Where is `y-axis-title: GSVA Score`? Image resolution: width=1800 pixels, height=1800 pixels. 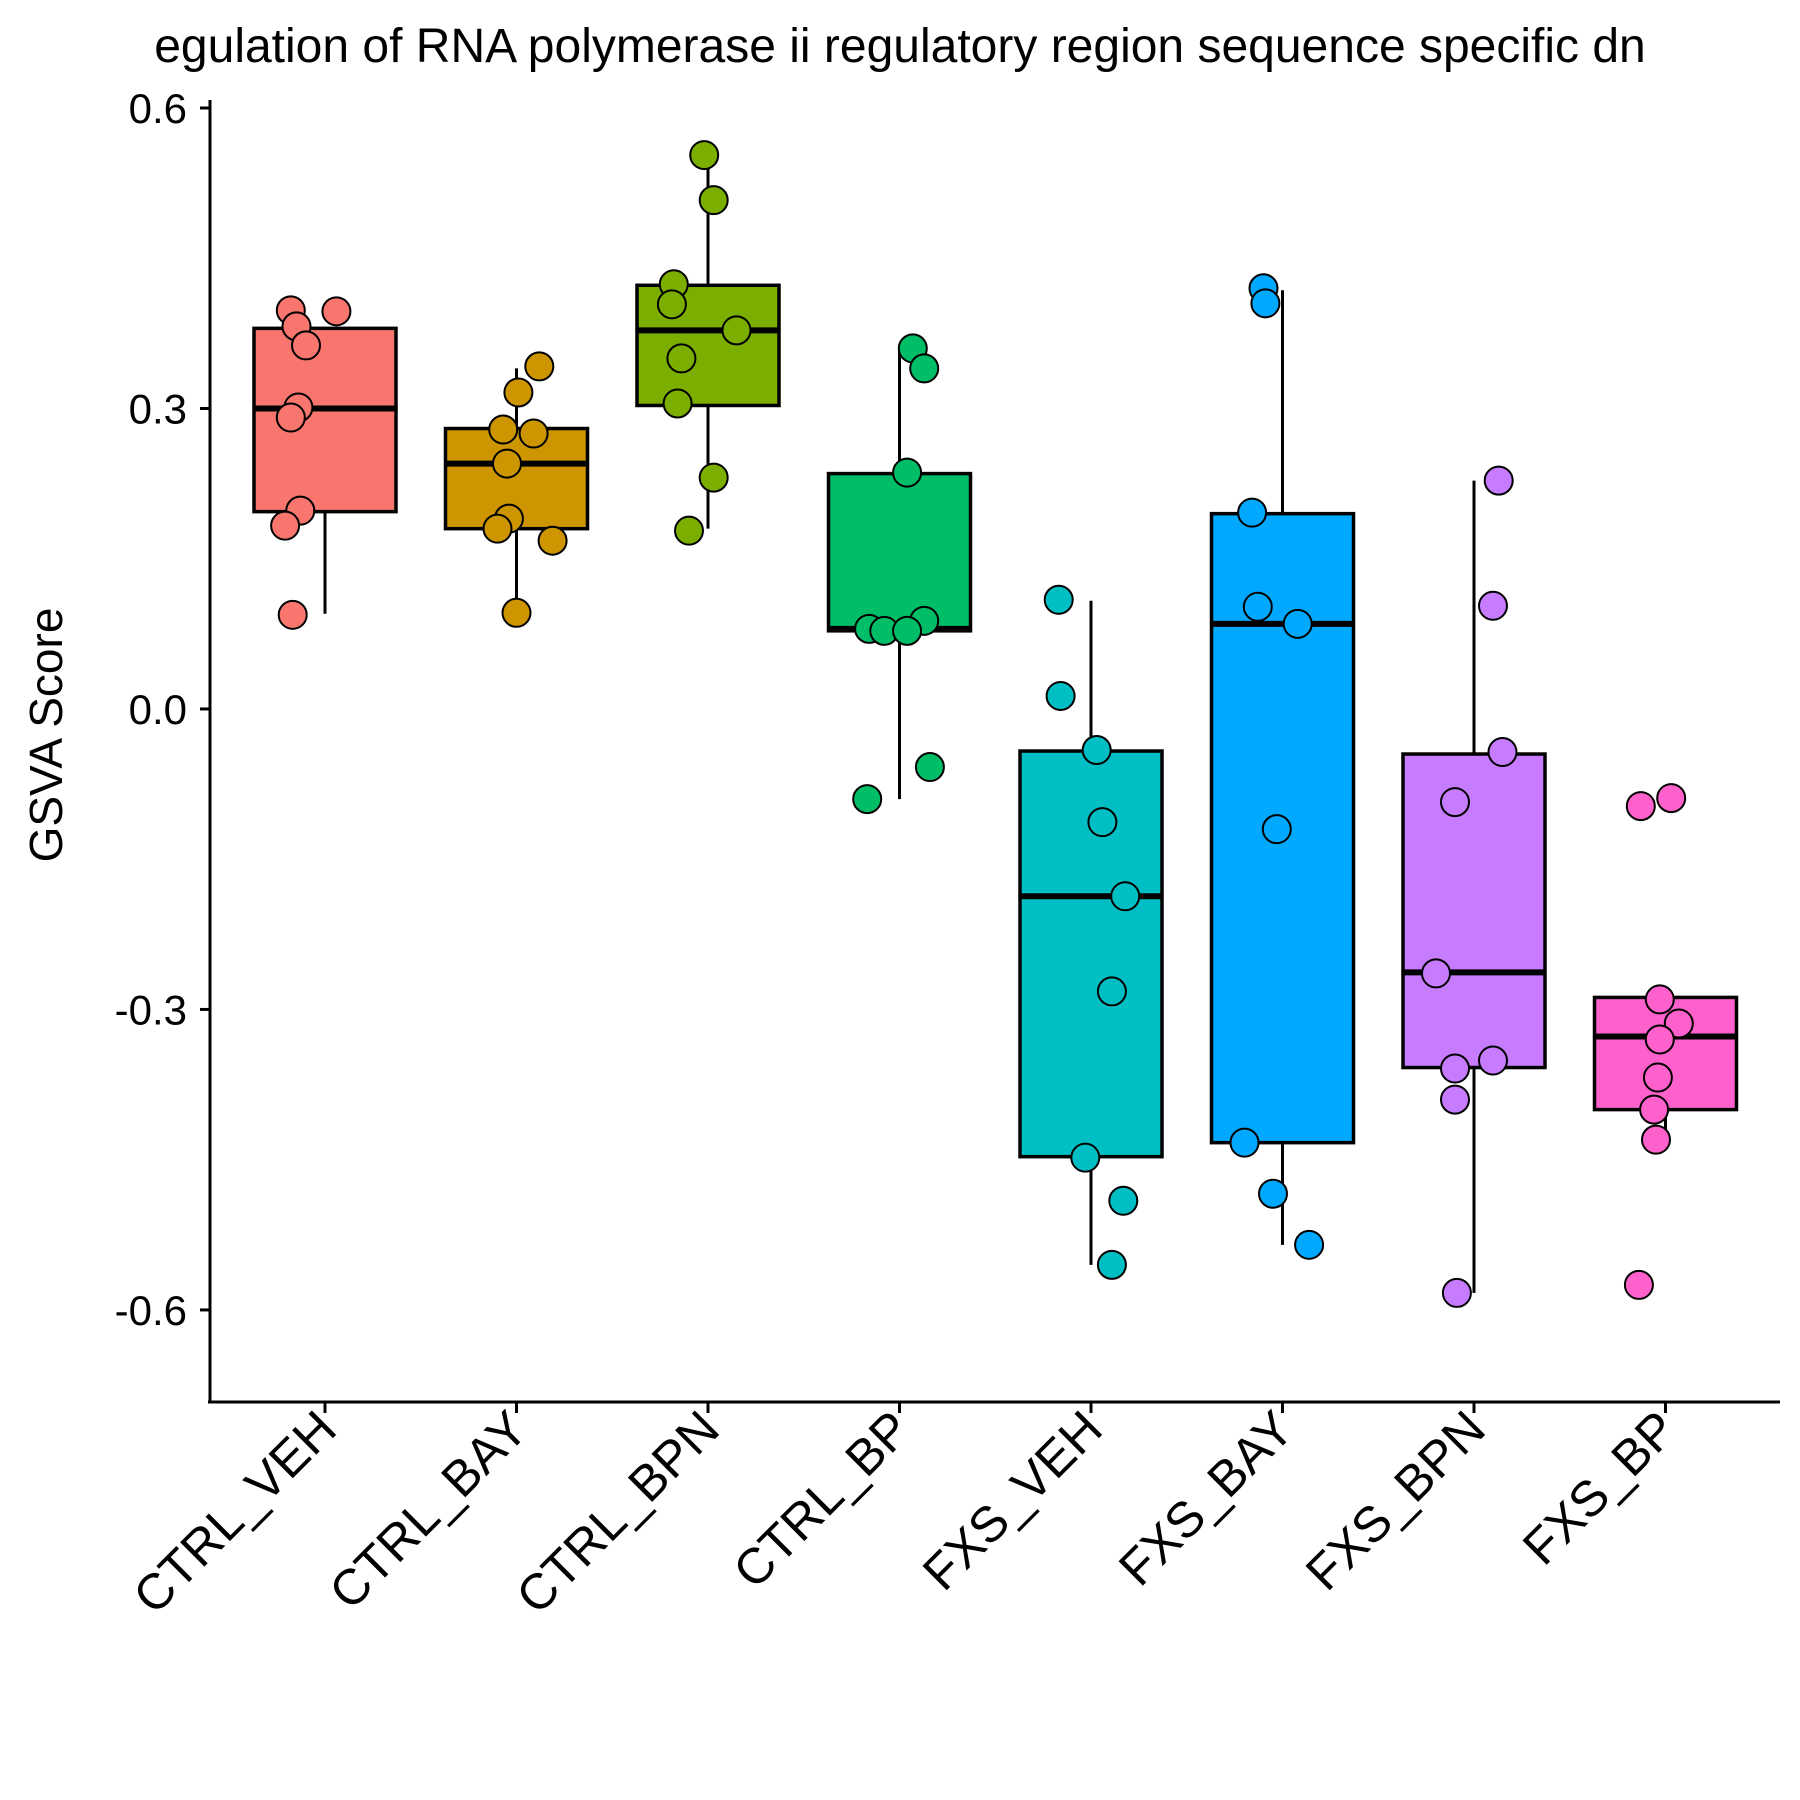 y-axis-title: GSVA Score is located at coordinates (46, 735).